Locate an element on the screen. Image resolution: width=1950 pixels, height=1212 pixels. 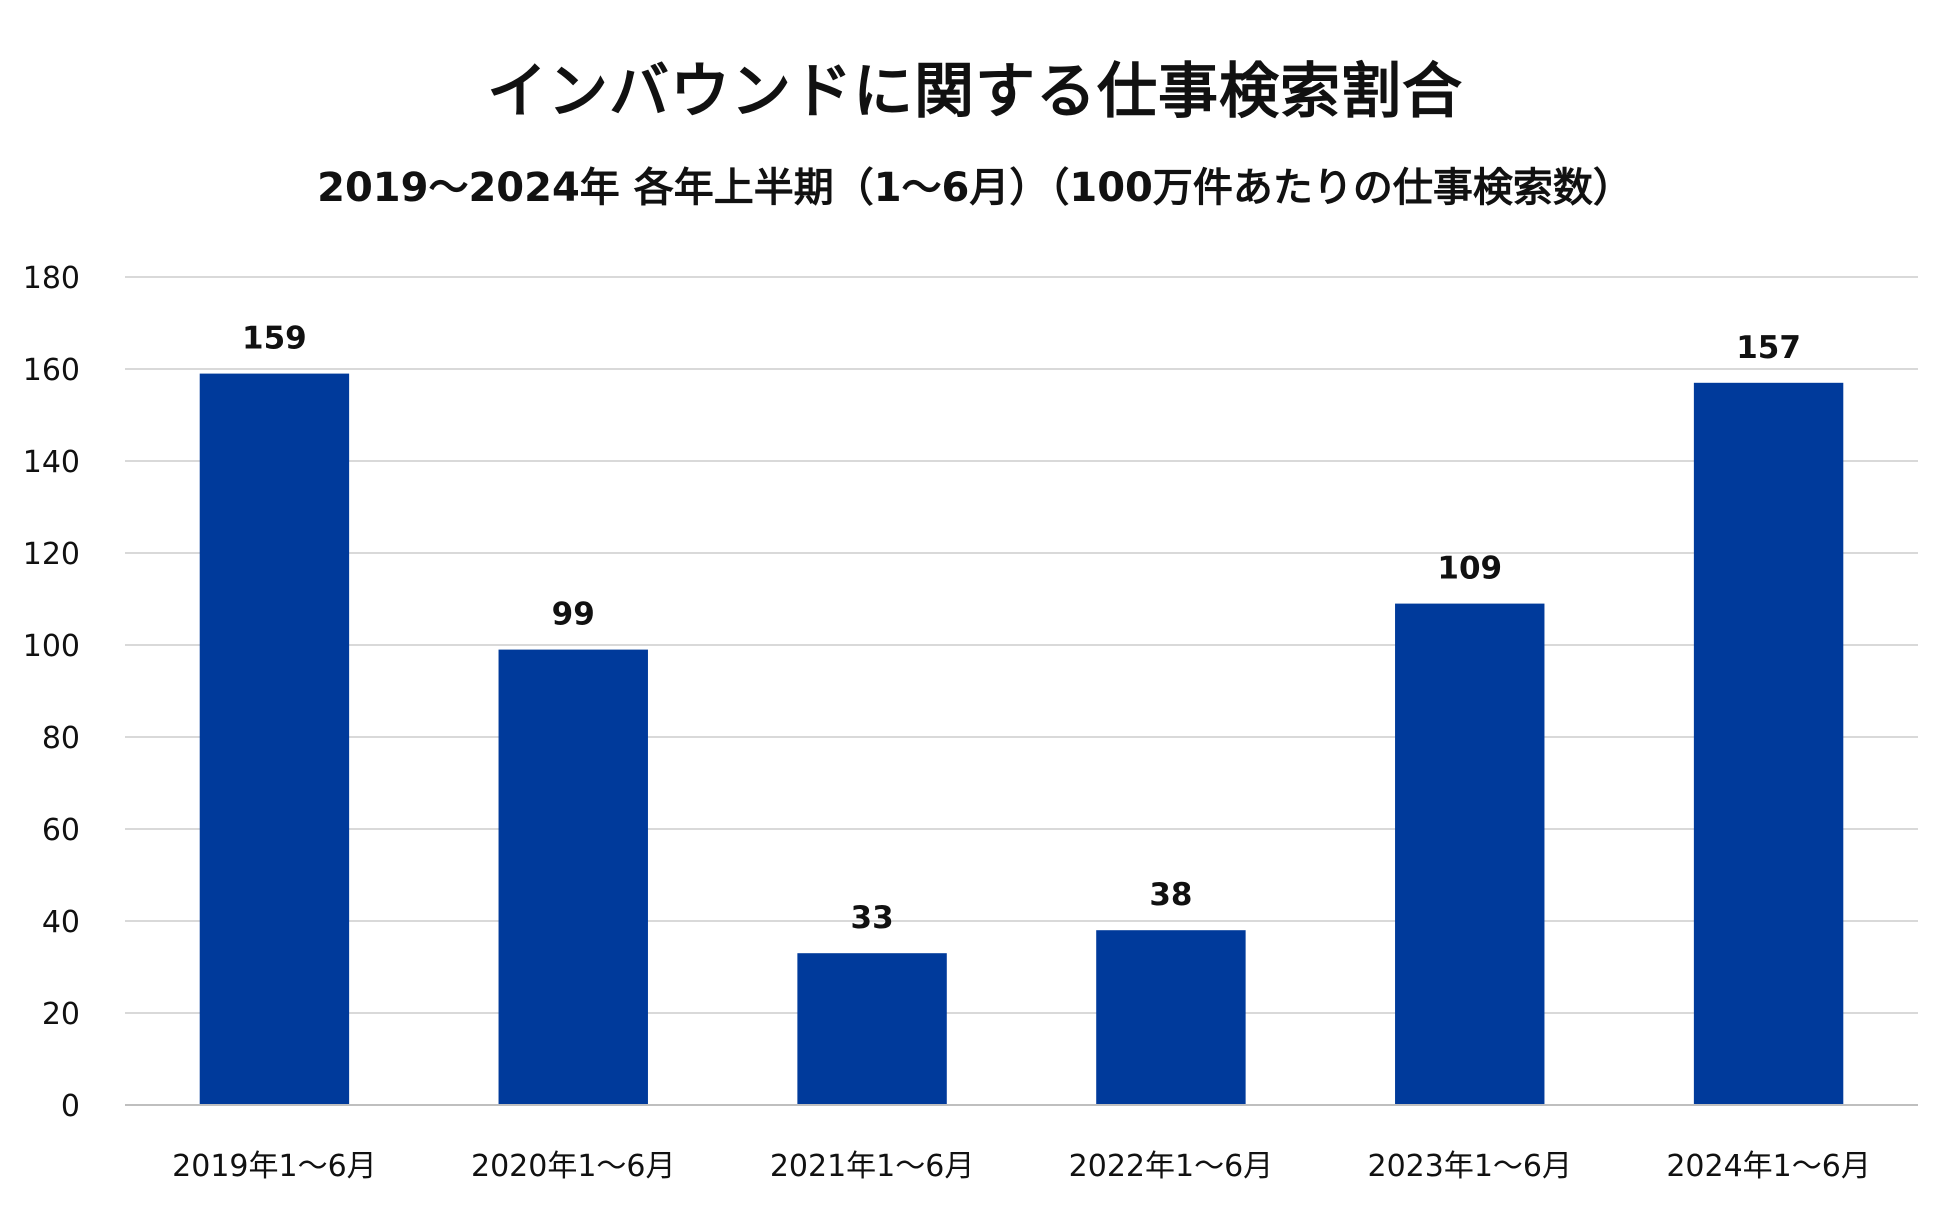
x-tick-label: 2019年1～6月 is located at coordinates (274, 1166).